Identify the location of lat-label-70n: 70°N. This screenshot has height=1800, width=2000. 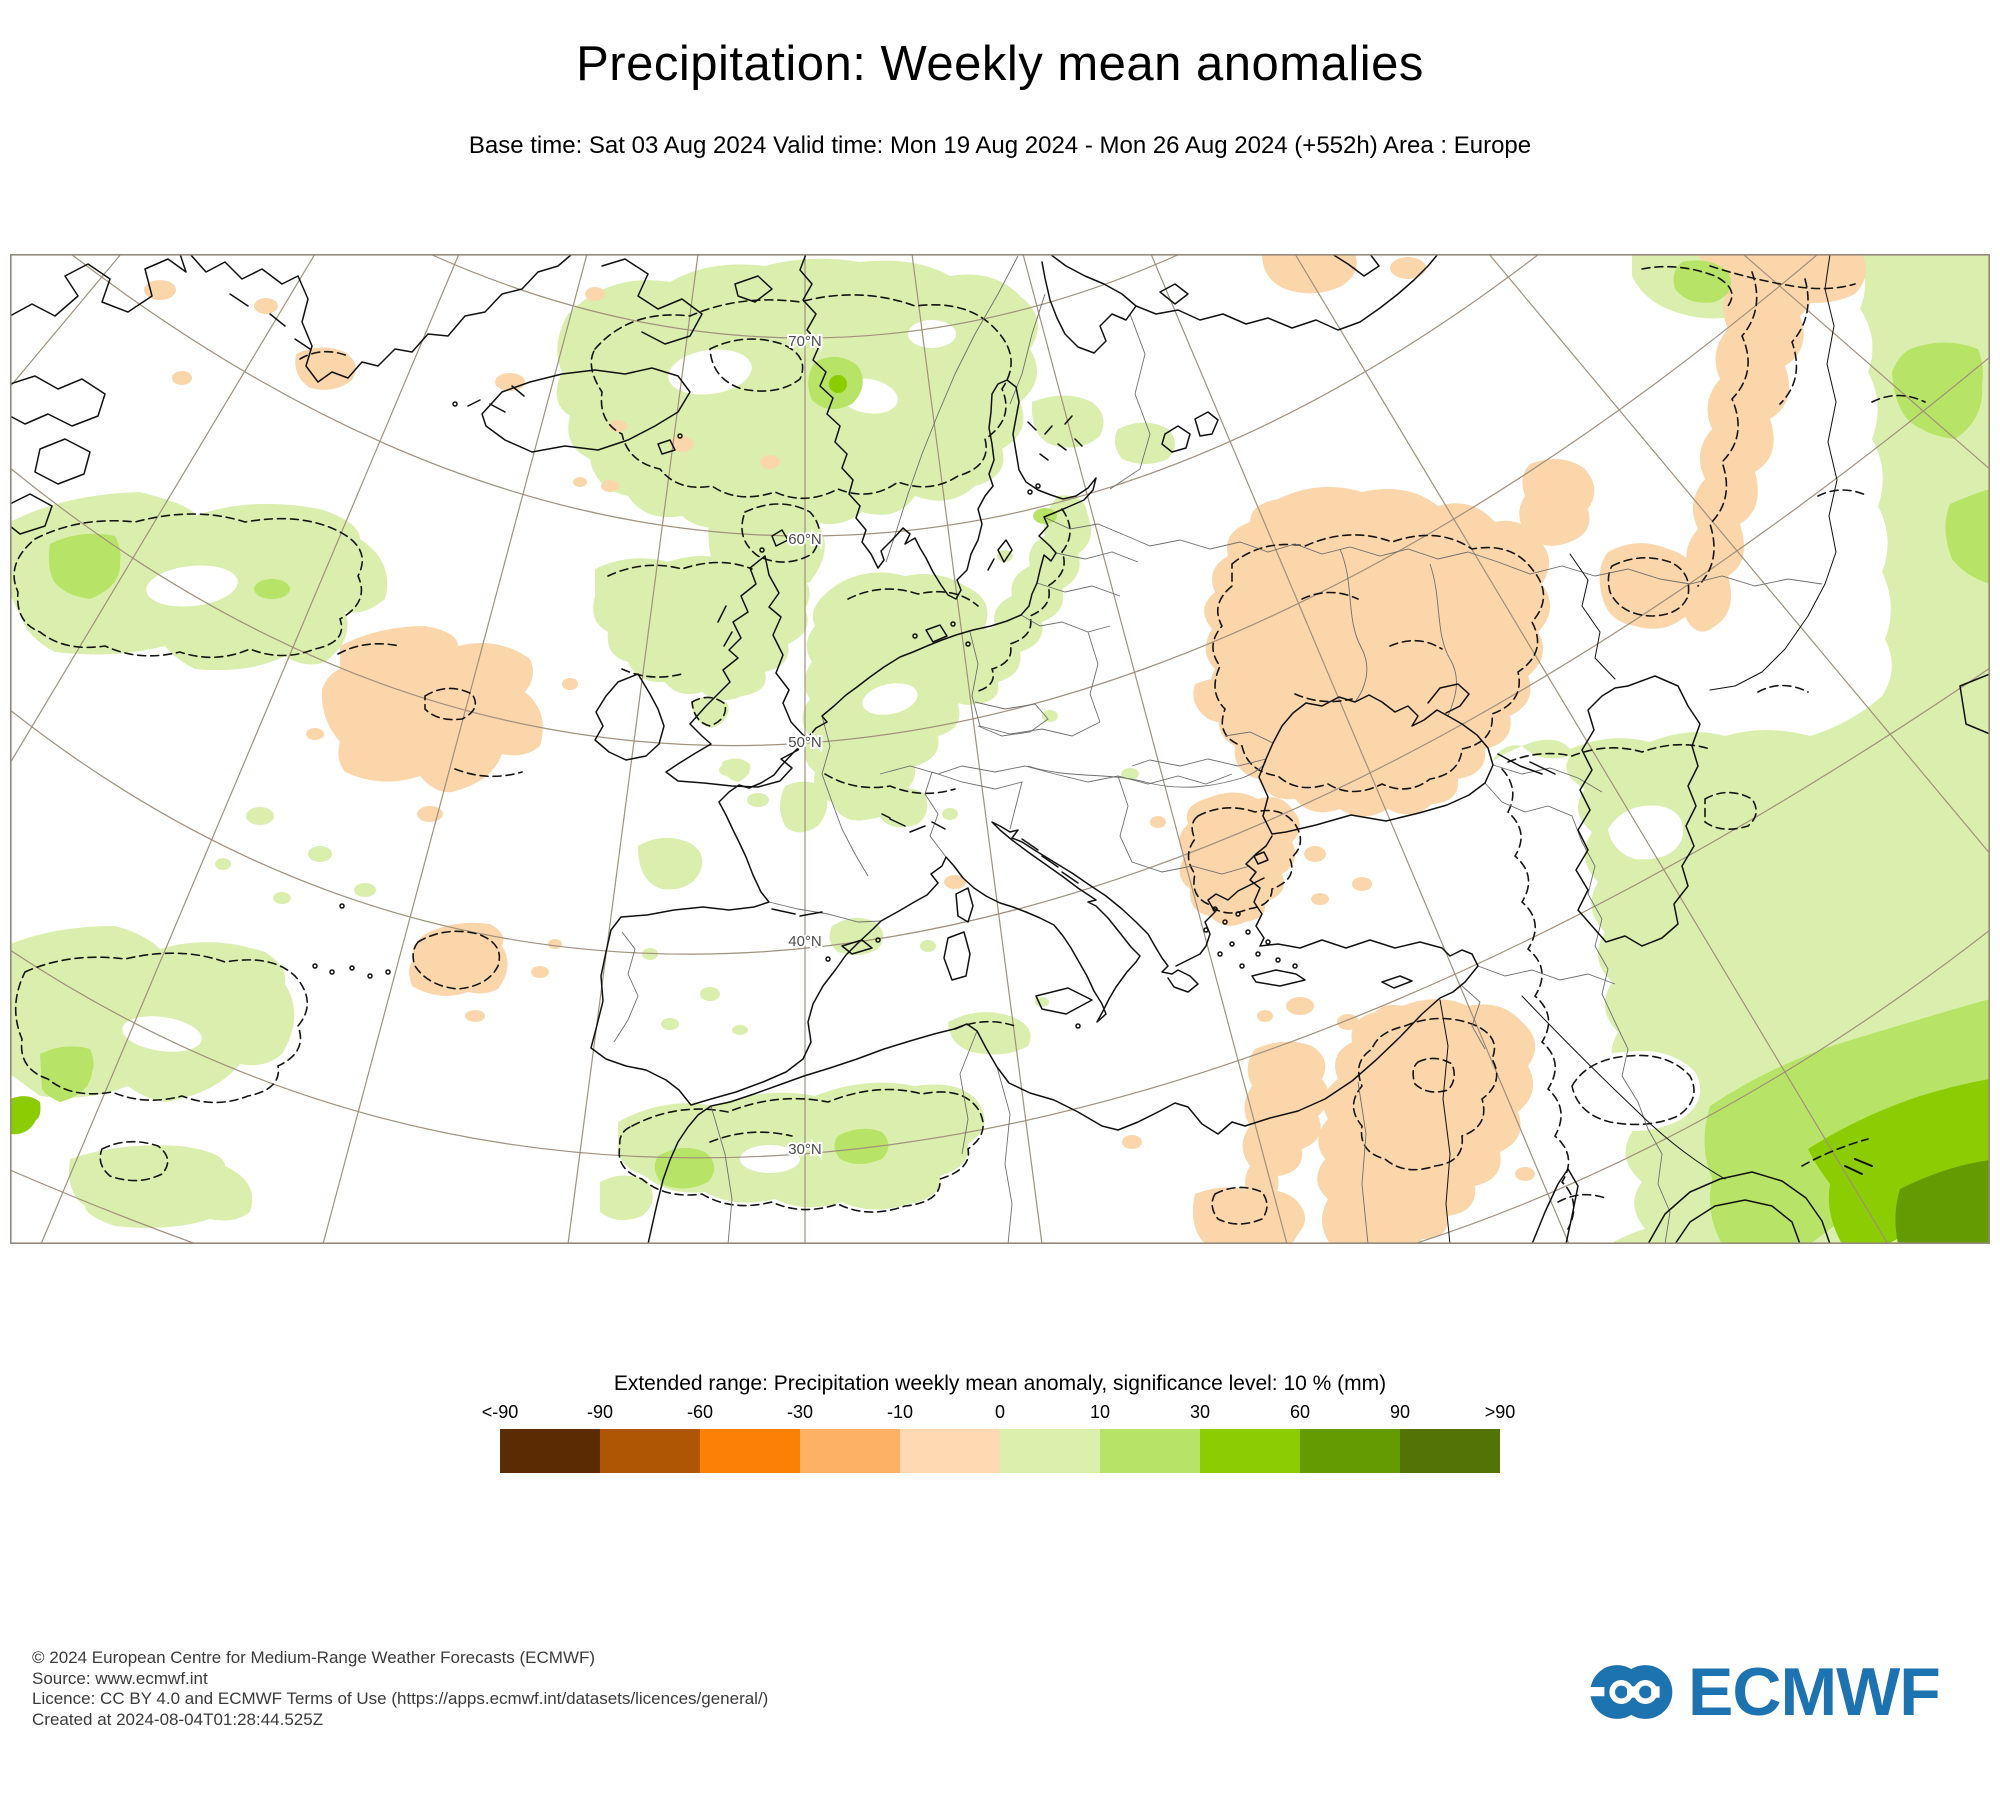
(805, 341).